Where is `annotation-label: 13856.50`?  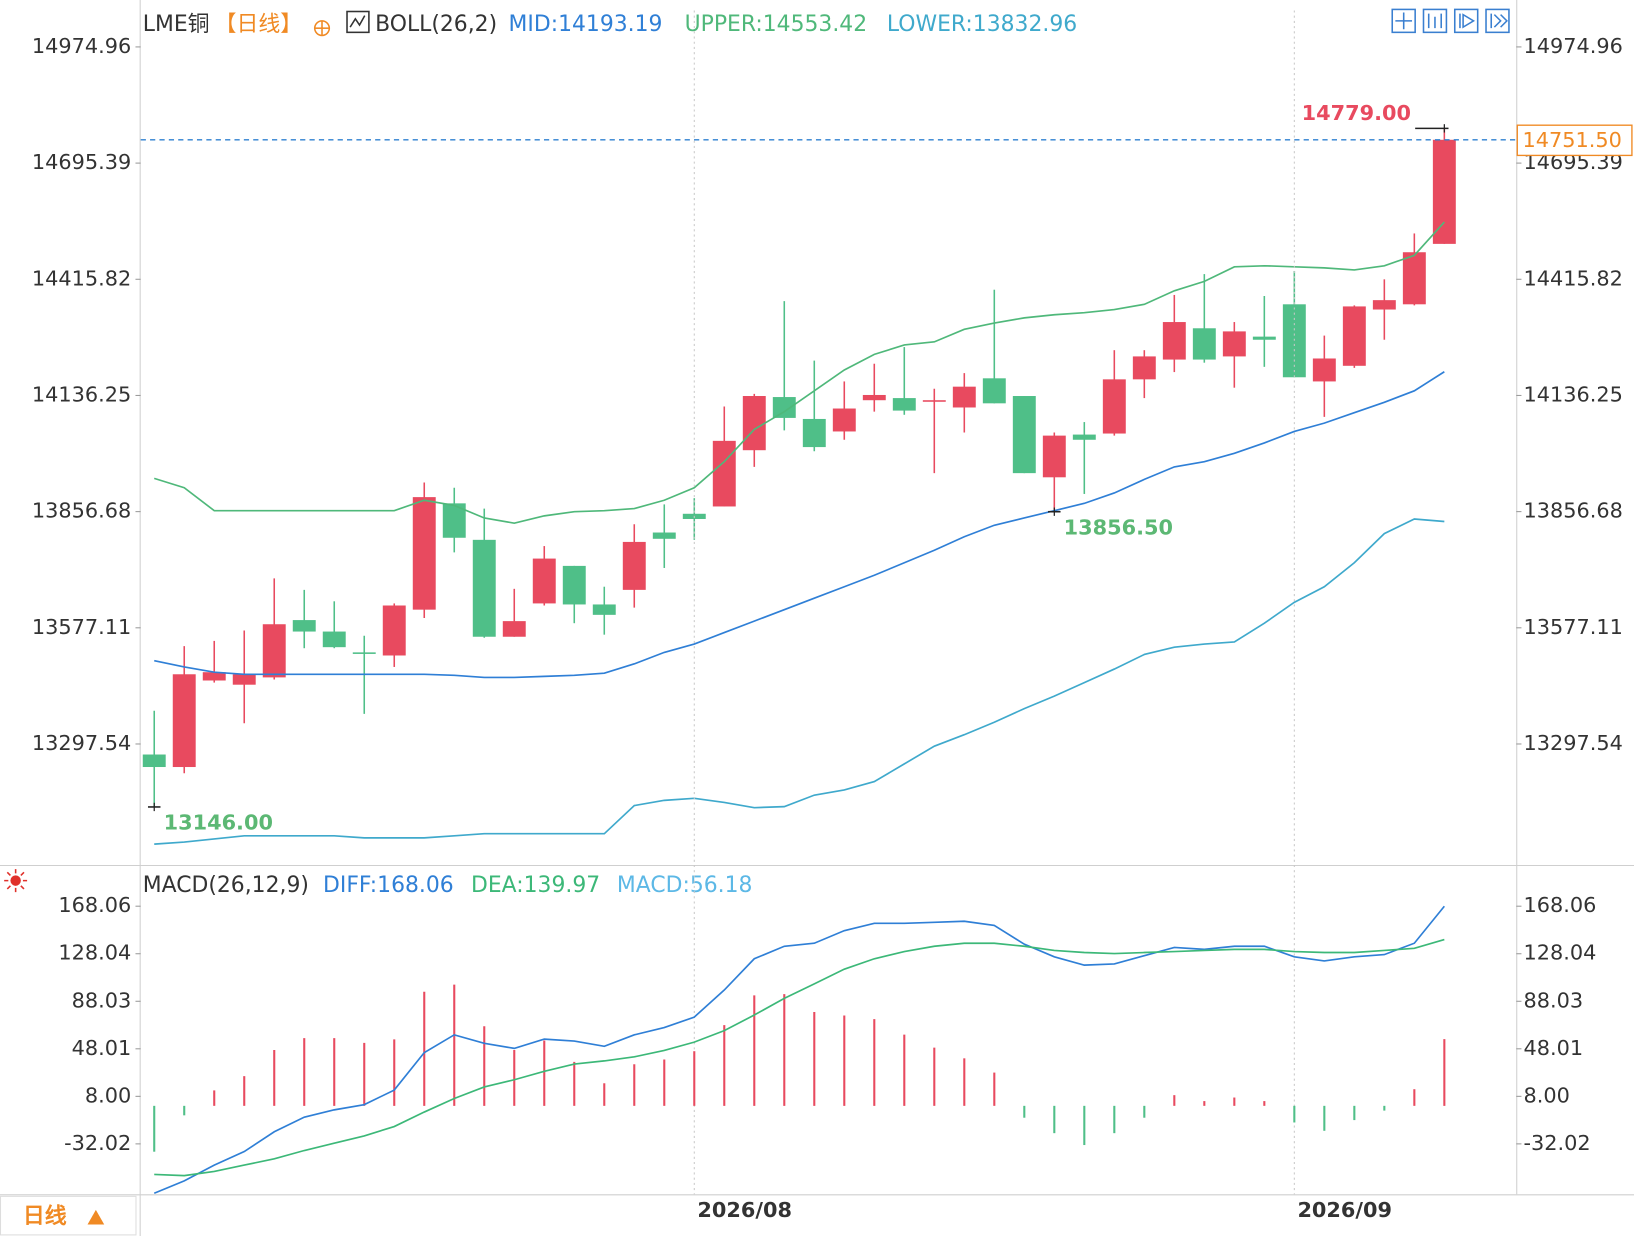
annotation-label: 13856.50 is located at coordinates (1118, 527).